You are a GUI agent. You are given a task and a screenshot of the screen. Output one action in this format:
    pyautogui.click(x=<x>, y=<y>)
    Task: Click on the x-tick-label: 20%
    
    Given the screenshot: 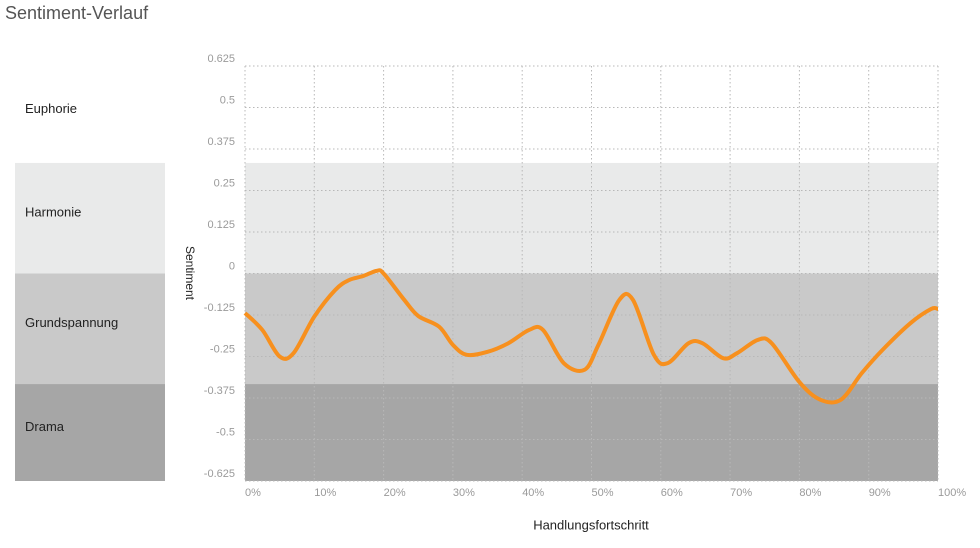 What is the action you would take?
    pyautogui.click(x=395, y=493)
    